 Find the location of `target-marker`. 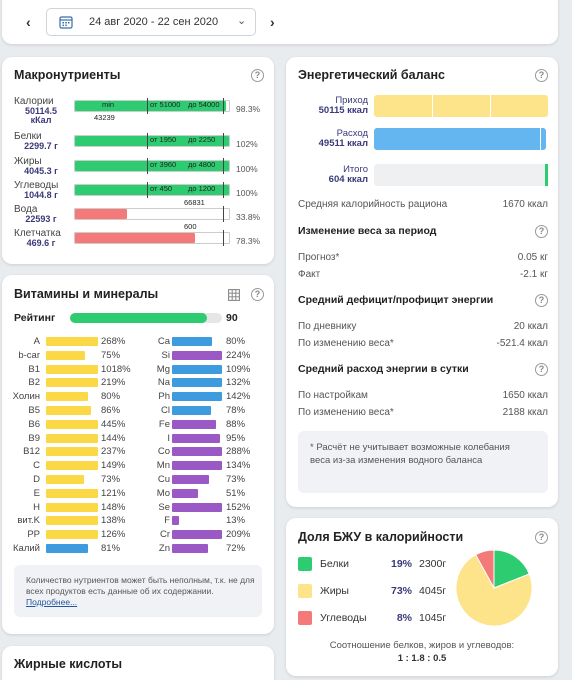

target-marker is located at coordinates (223, 214).